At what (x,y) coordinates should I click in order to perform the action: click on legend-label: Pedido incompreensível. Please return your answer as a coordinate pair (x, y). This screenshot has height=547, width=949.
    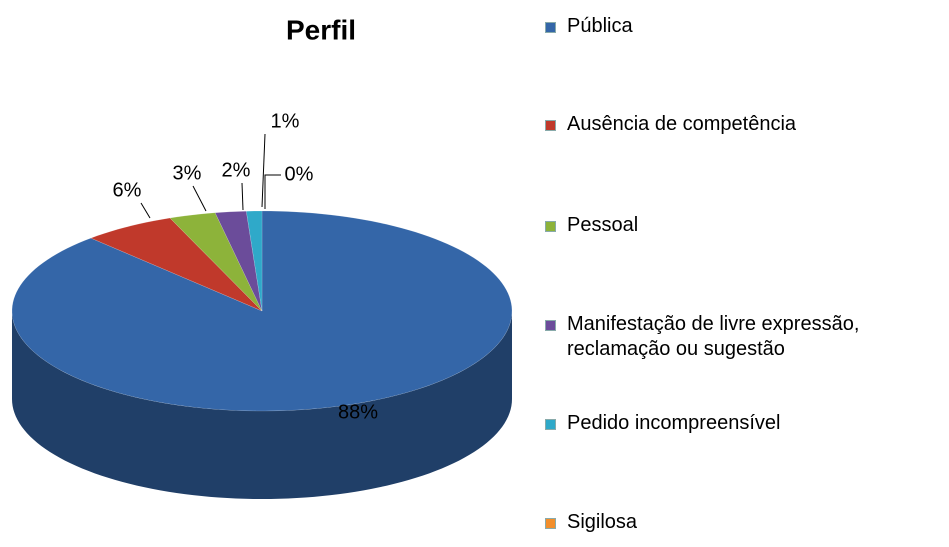
    Looking at the image, I should click on (674, 423).